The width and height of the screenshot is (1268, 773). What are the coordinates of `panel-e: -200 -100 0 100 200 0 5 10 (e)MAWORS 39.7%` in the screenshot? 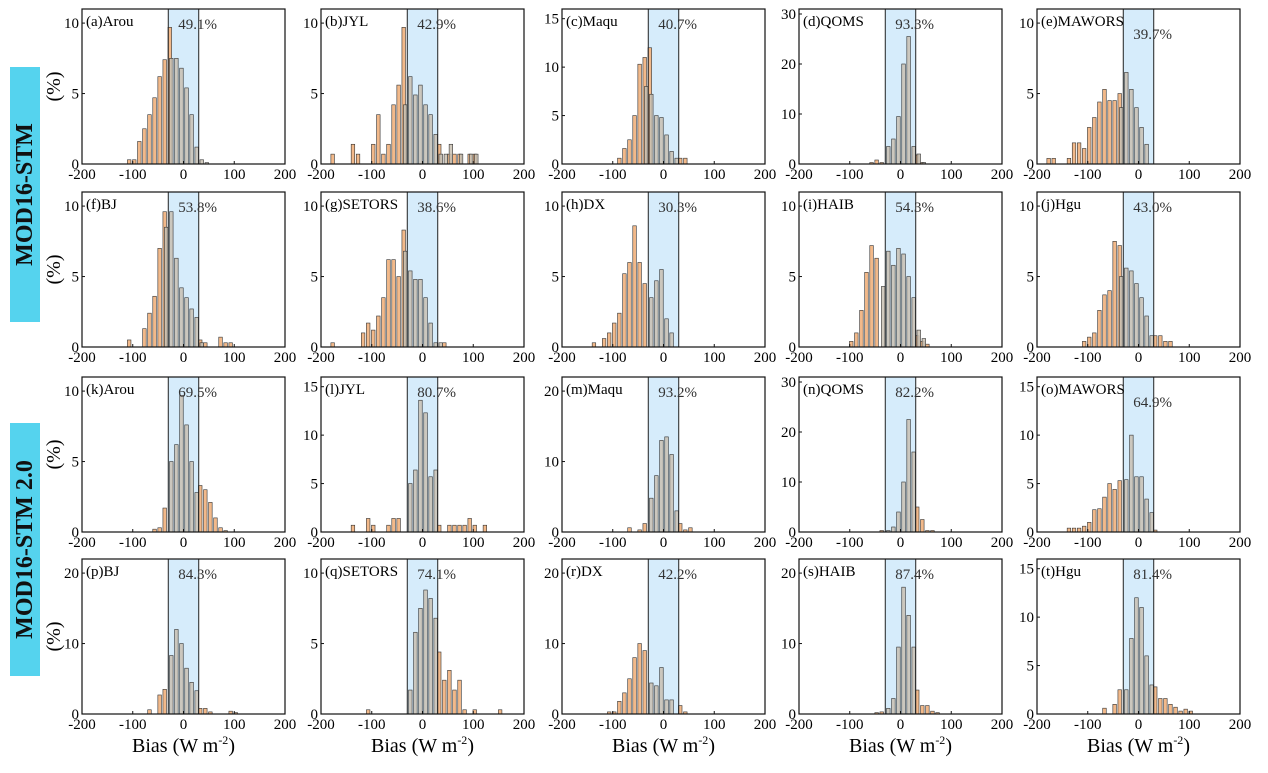 It's located at (1135, 95).